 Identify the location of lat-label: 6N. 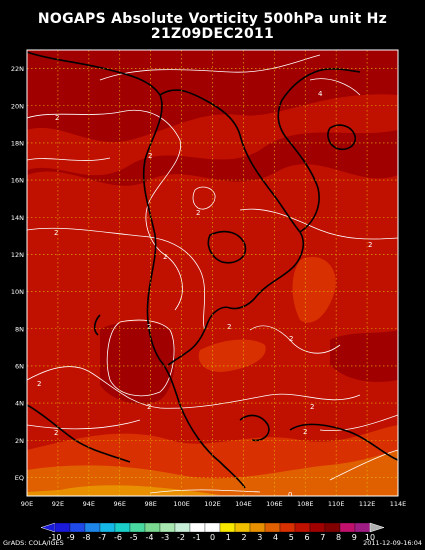
(19, 366).